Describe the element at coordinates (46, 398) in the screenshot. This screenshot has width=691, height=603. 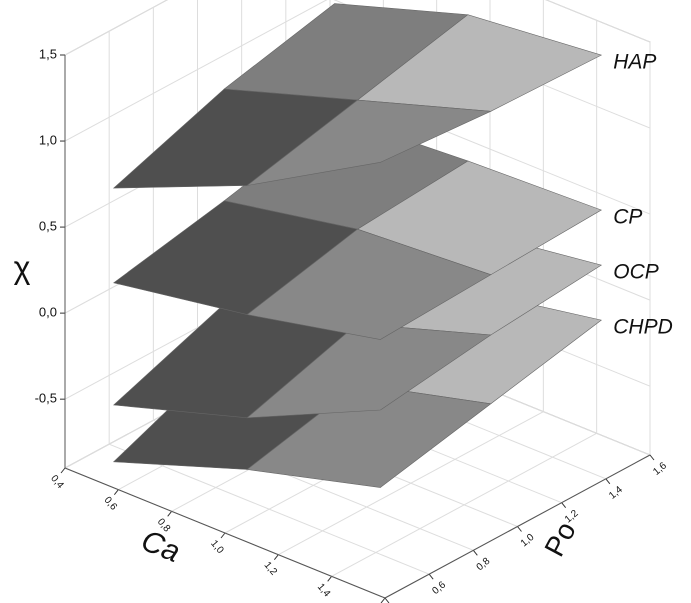
I see `z-tick-label: -0,5` at that location.